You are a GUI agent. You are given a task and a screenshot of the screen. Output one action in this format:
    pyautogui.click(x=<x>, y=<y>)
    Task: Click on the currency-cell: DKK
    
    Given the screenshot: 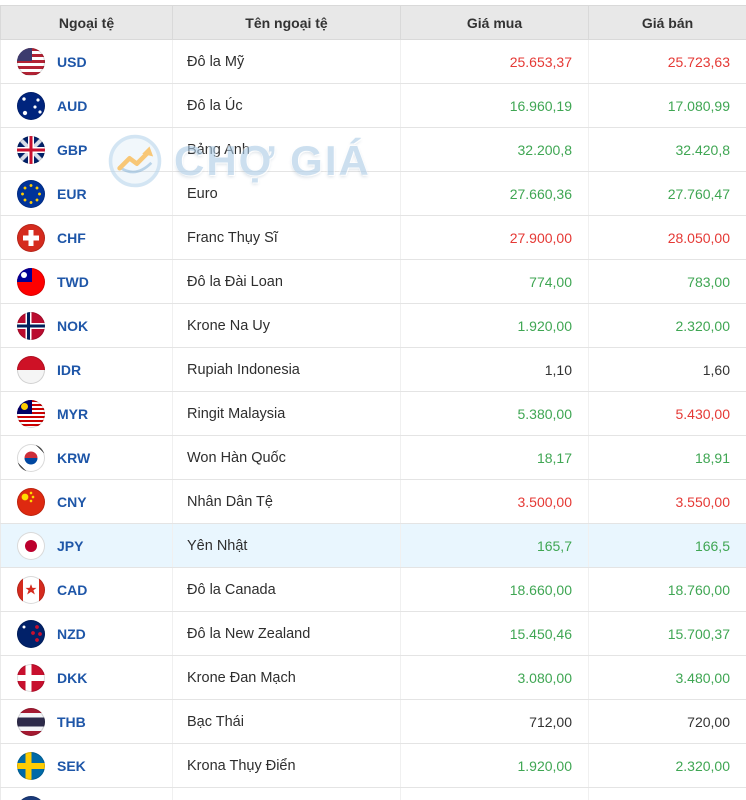 What is the action you would take?
    pyautogui.click(x=86, y=677)
    